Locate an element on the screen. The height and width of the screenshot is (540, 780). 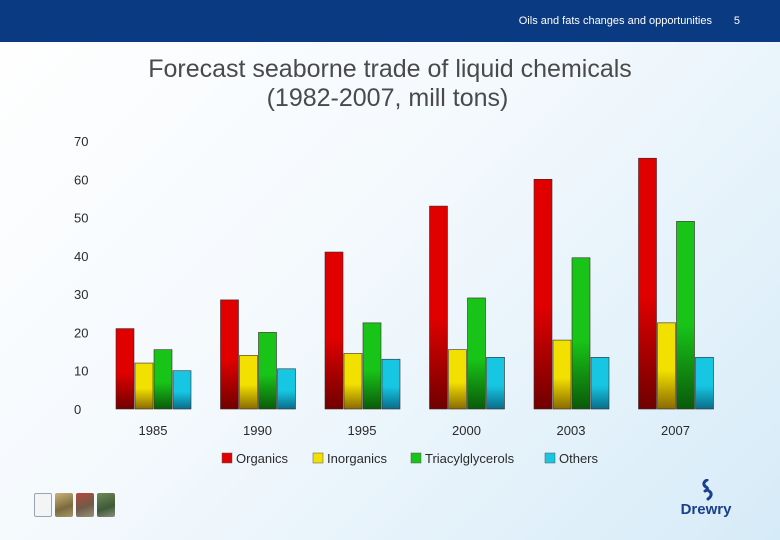
x-axis: 1985 1990 1995 2000 2003 2007 is located at coordinates (414, 430).